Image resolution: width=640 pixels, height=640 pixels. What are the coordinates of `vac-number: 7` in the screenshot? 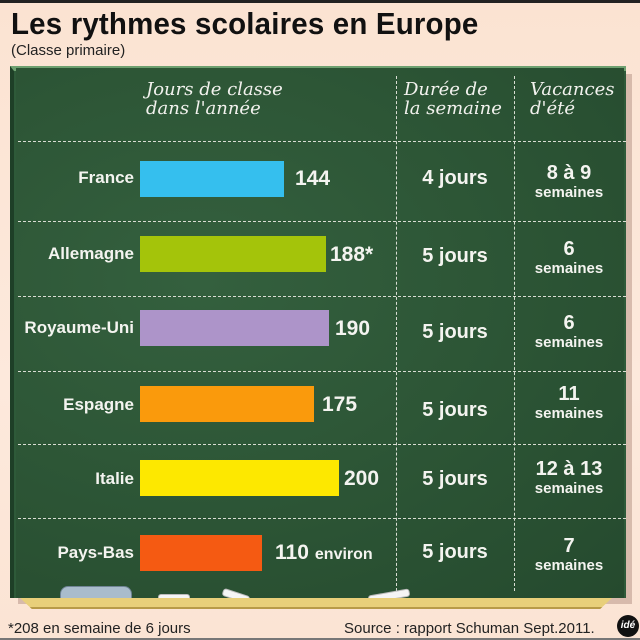 It's located at (569, 546).